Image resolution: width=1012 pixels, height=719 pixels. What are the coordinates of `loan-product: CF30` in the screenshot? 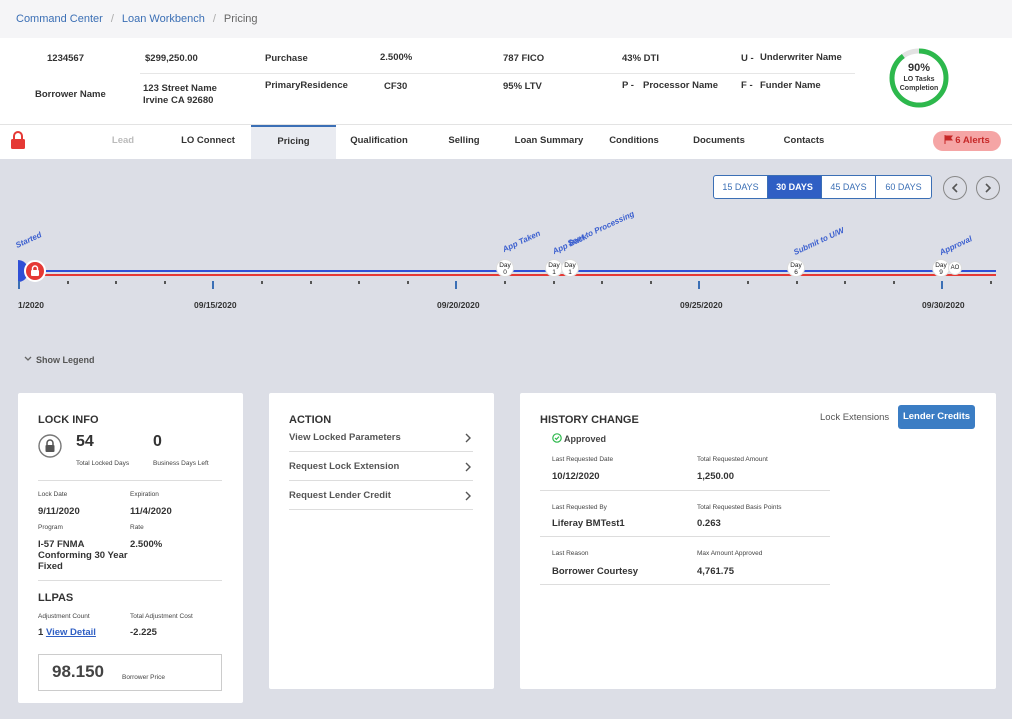 It's located at (396, 86).